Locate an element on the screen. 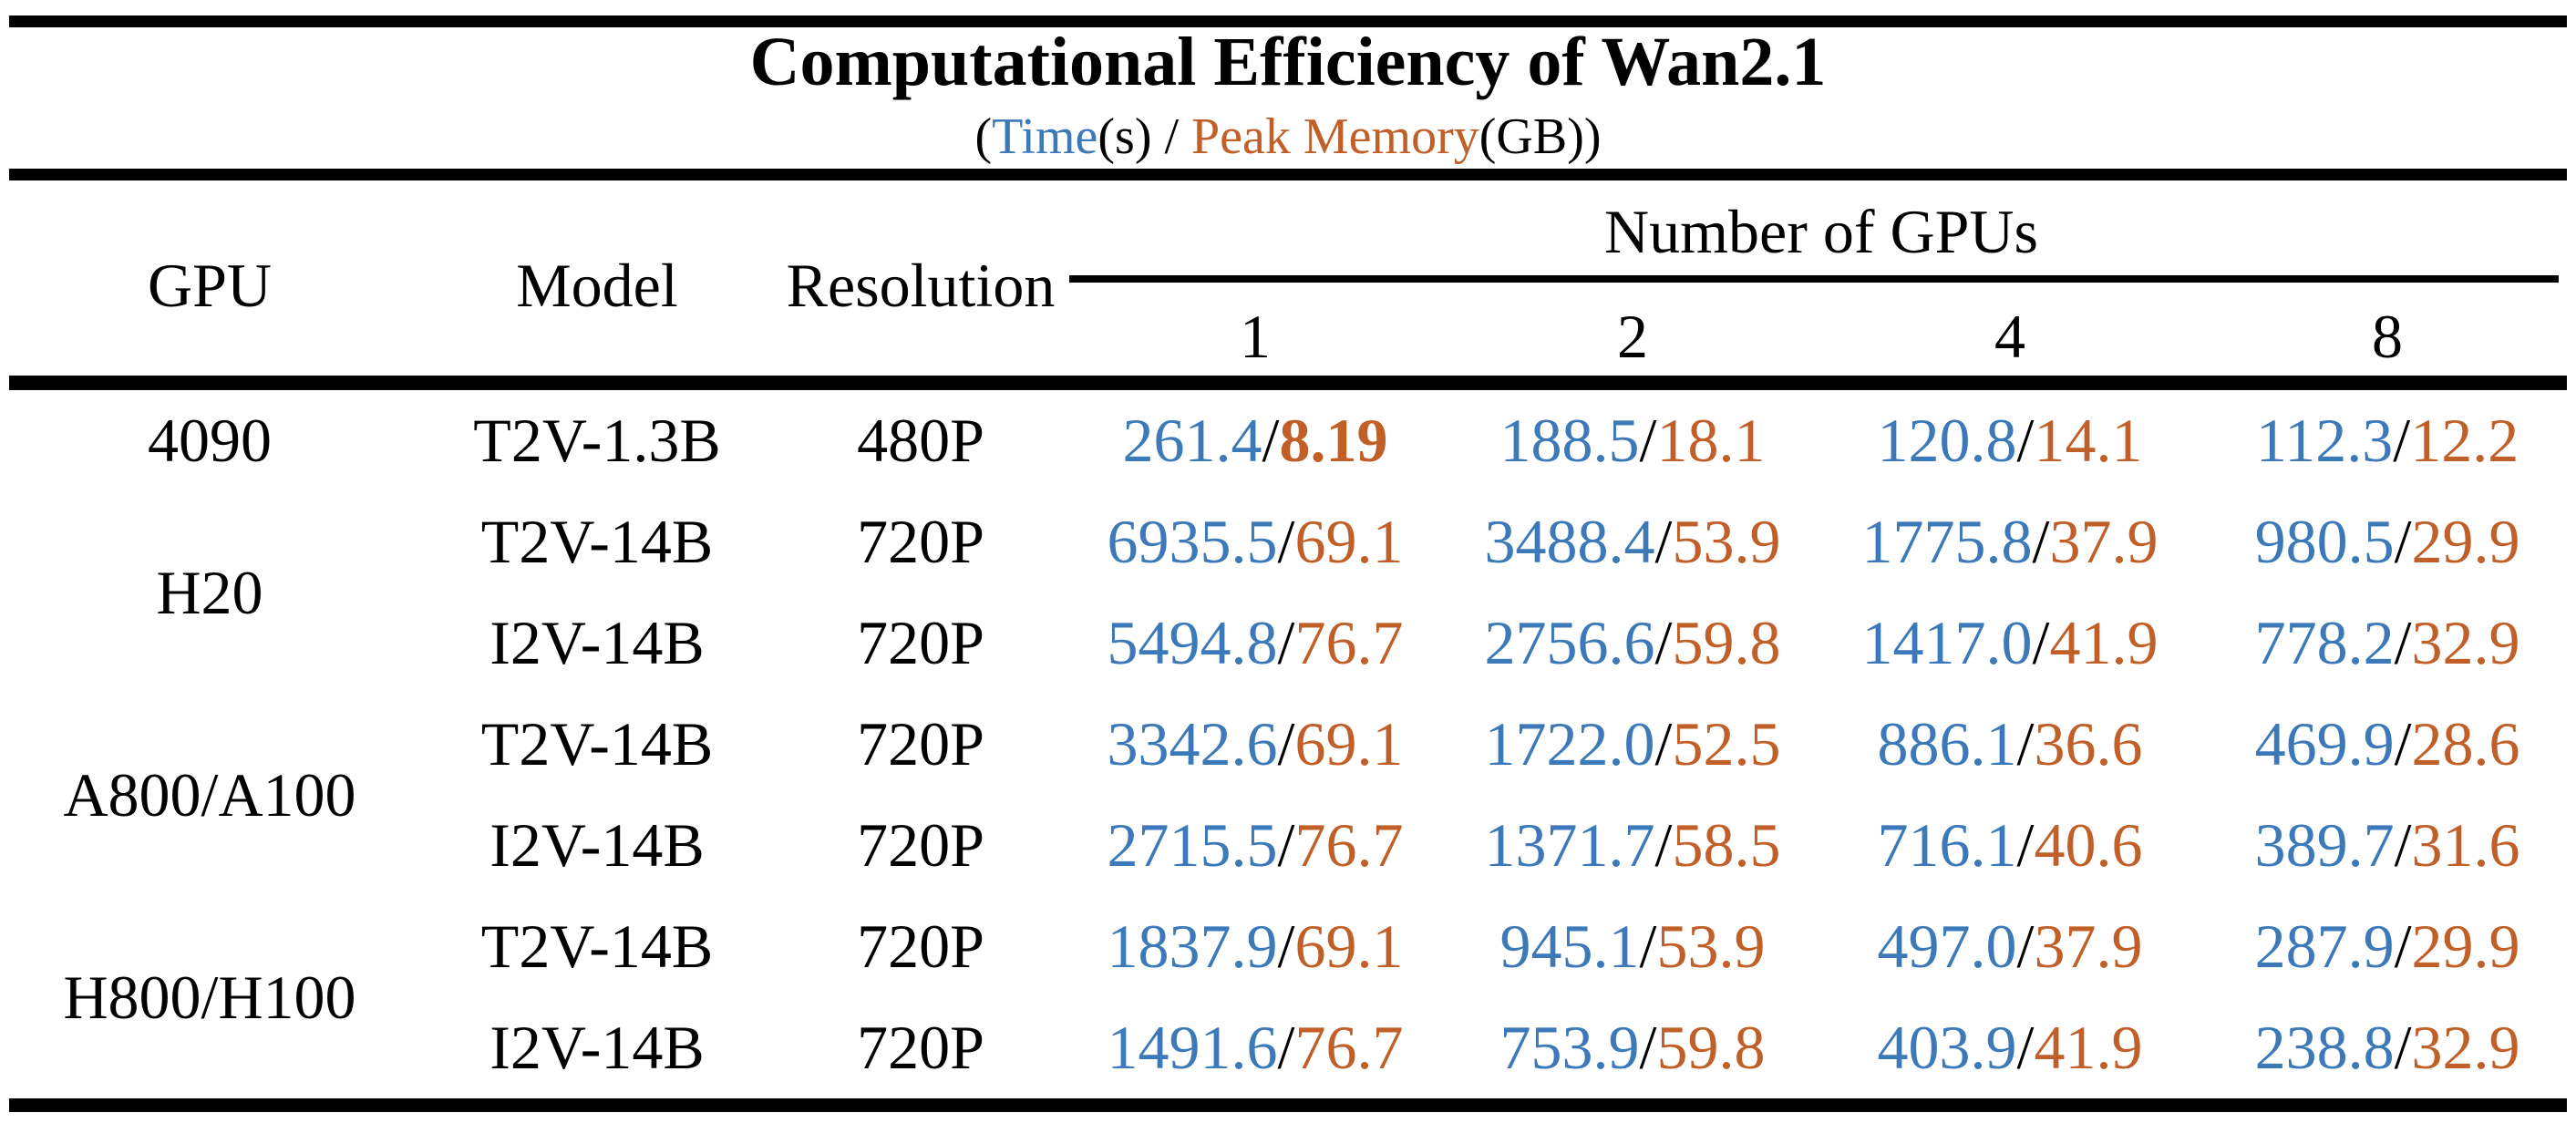  memory-value: 69.1 is located at coordinates (1349, 541).